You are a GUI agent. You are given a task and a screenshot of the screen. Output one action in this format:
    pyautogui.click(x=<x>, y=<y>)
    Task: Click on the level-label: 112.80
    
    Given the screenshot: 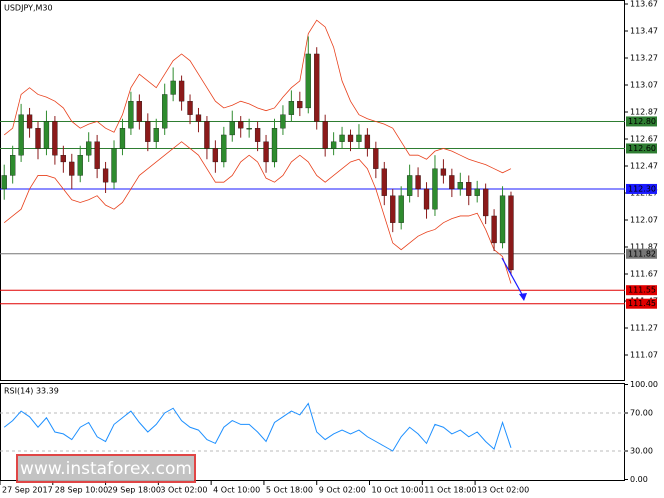 What is the action you would take?
    pyautogui.click(x=642, y=121)
    